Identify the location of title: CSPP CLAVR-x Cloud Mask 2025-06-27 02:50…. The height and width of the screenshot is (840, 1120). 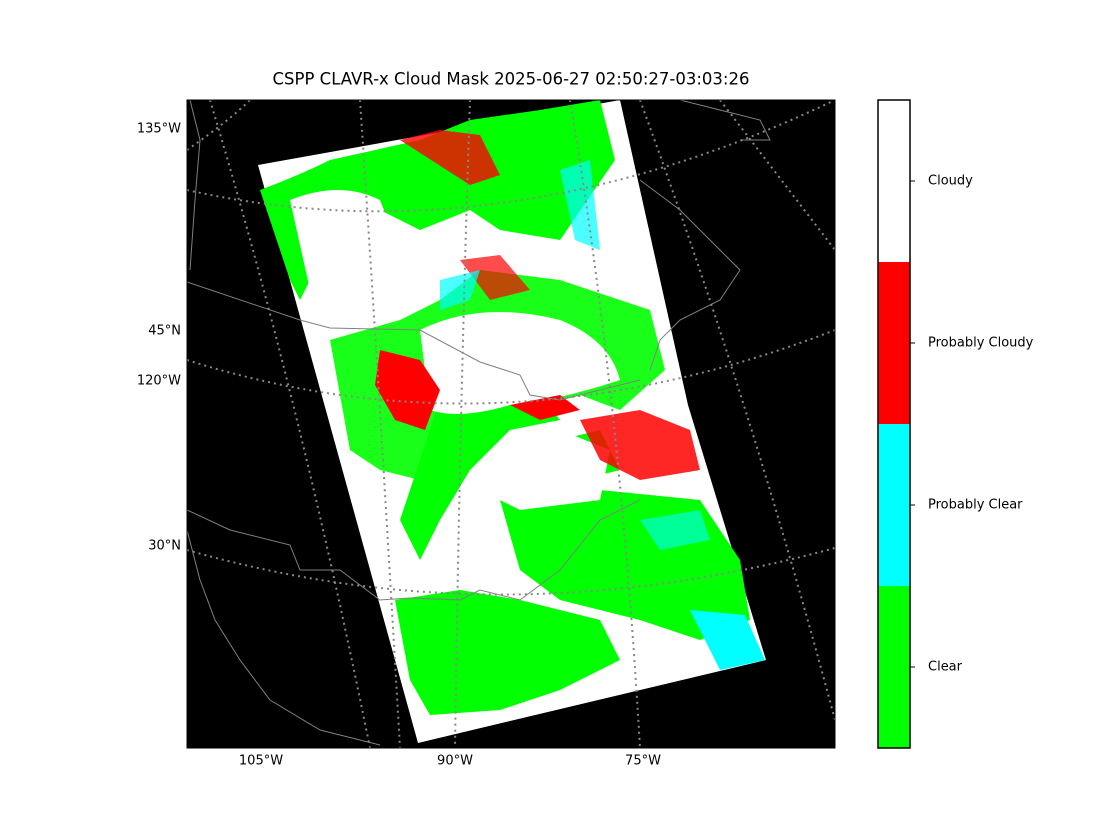
(511, 79).